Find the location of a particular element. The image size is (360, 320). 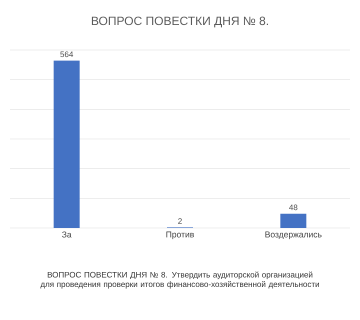

data-label: 48 is located at coordinates (293, 207).